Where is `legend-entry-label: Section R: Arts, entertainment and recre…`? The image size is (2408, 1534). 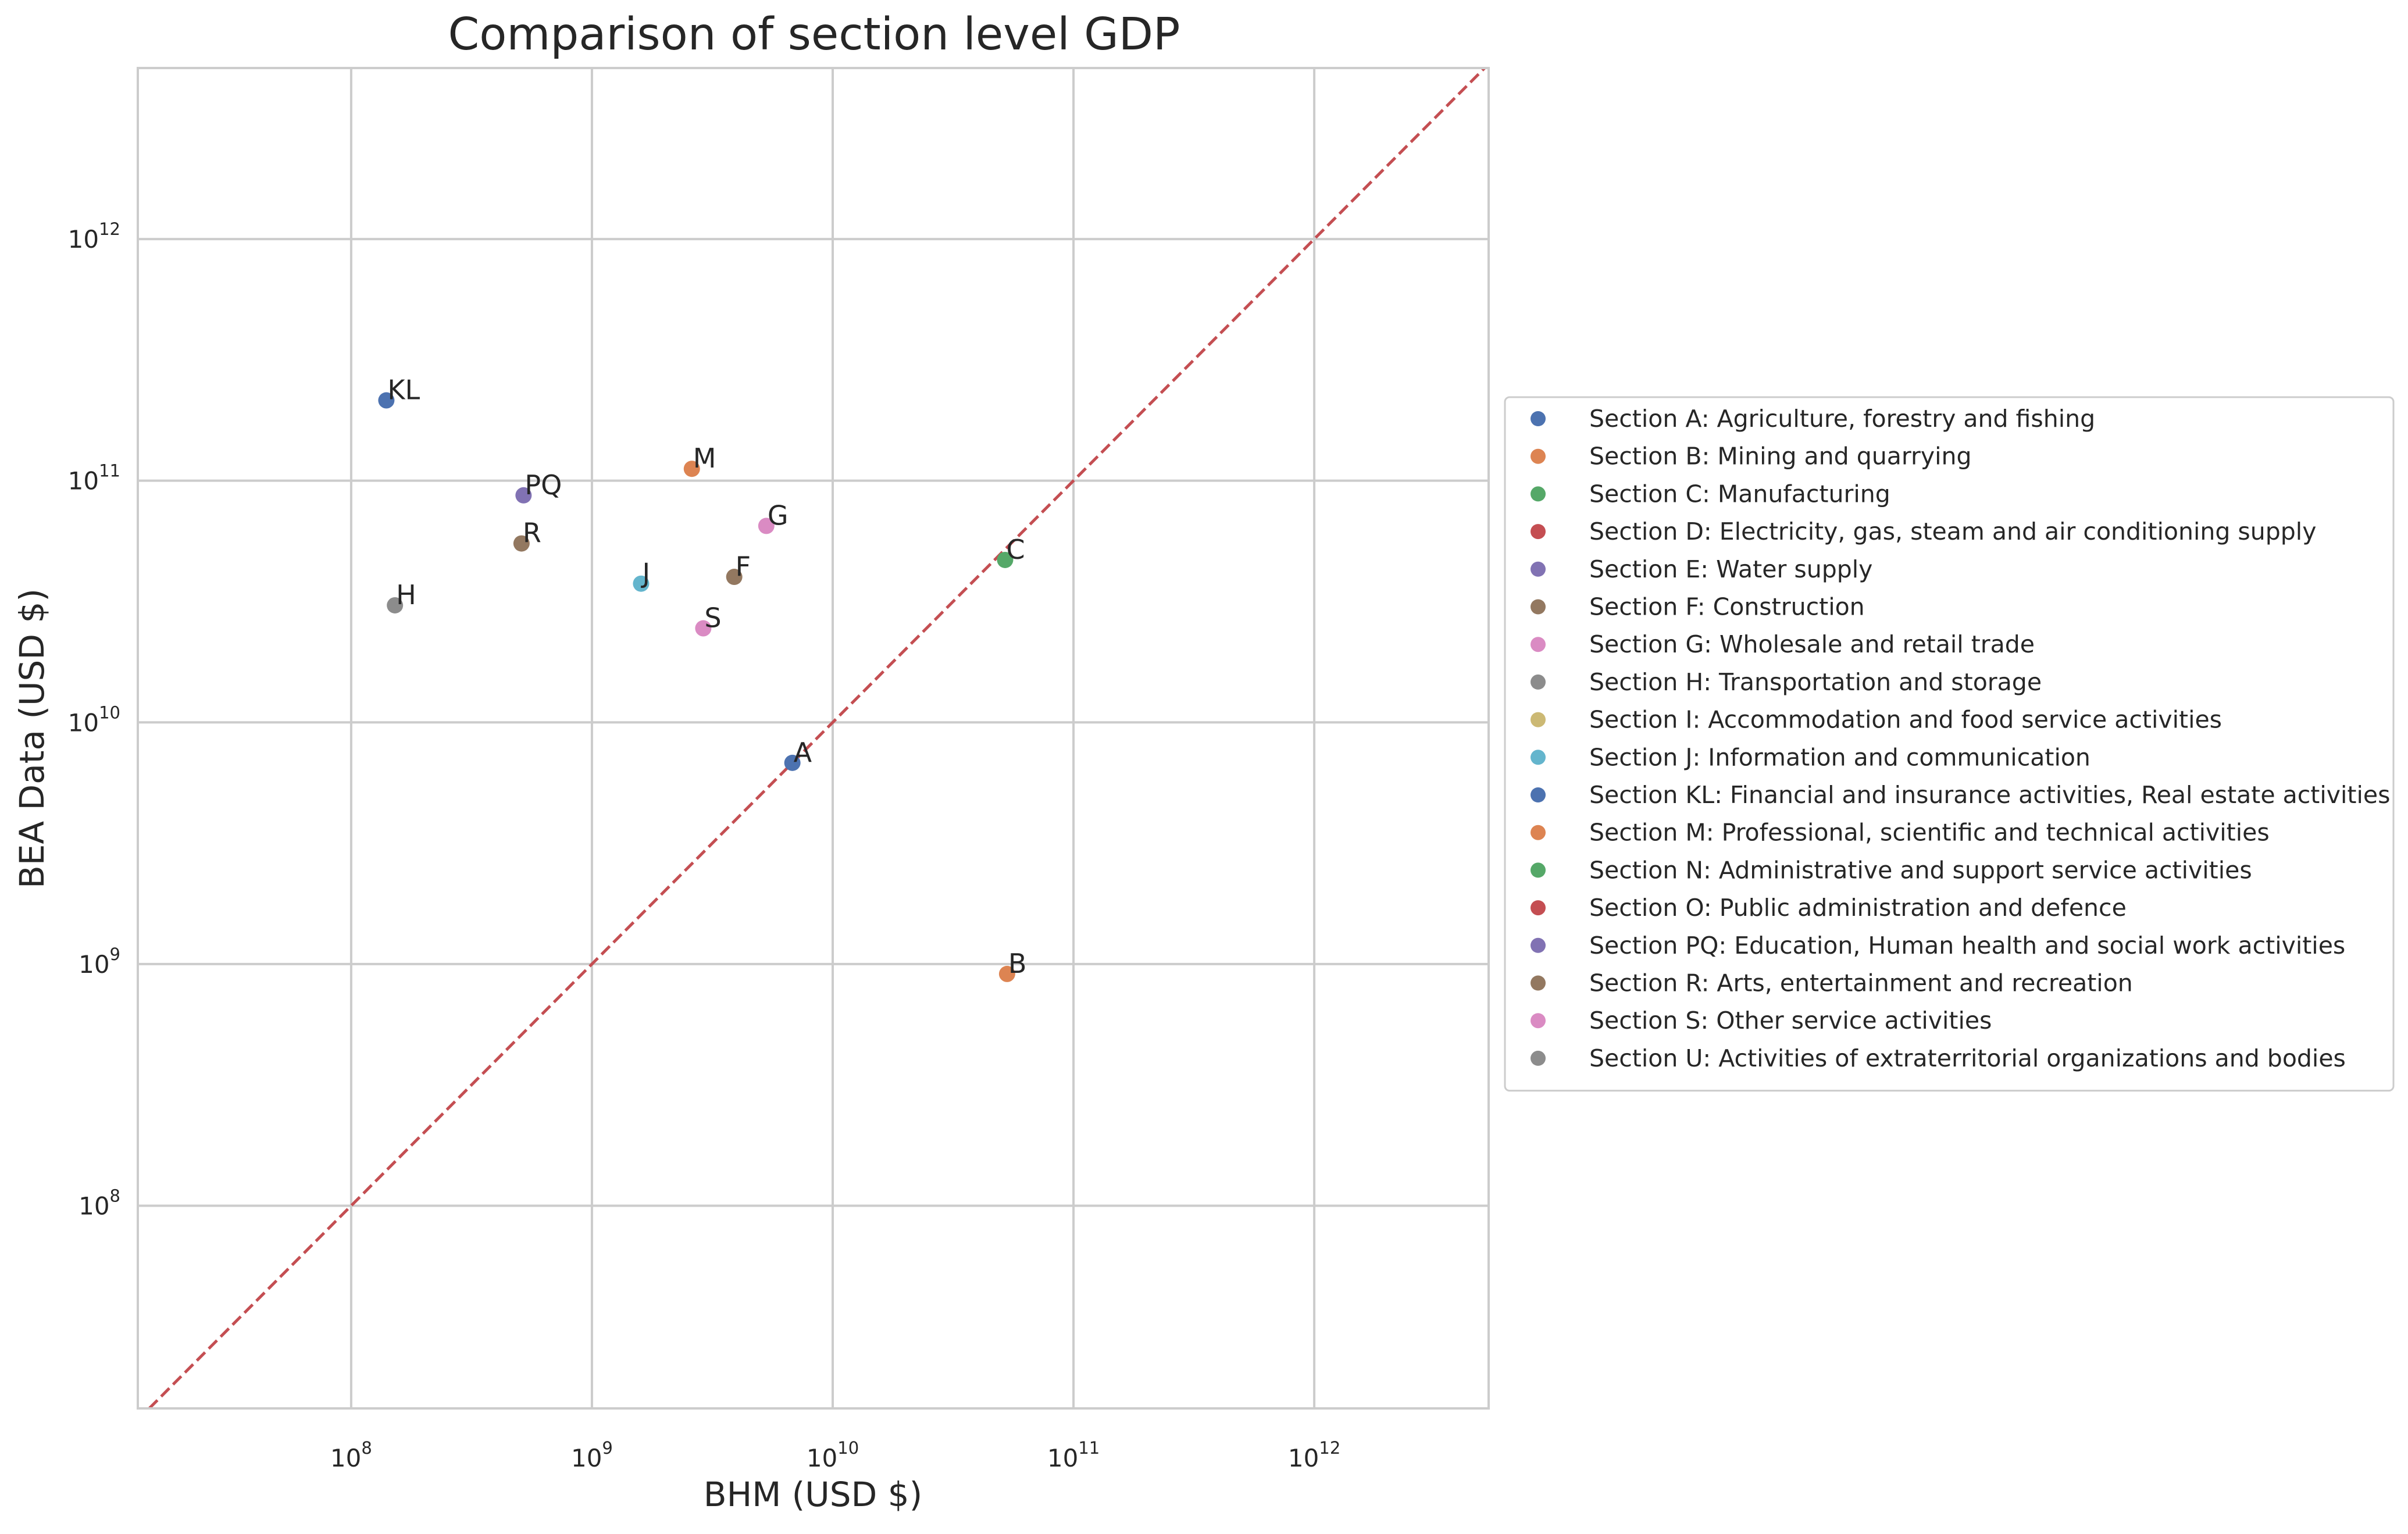 legend-entry-label: Section R: Arts, entertainment and recre… is located at coordinates (1861, 983).